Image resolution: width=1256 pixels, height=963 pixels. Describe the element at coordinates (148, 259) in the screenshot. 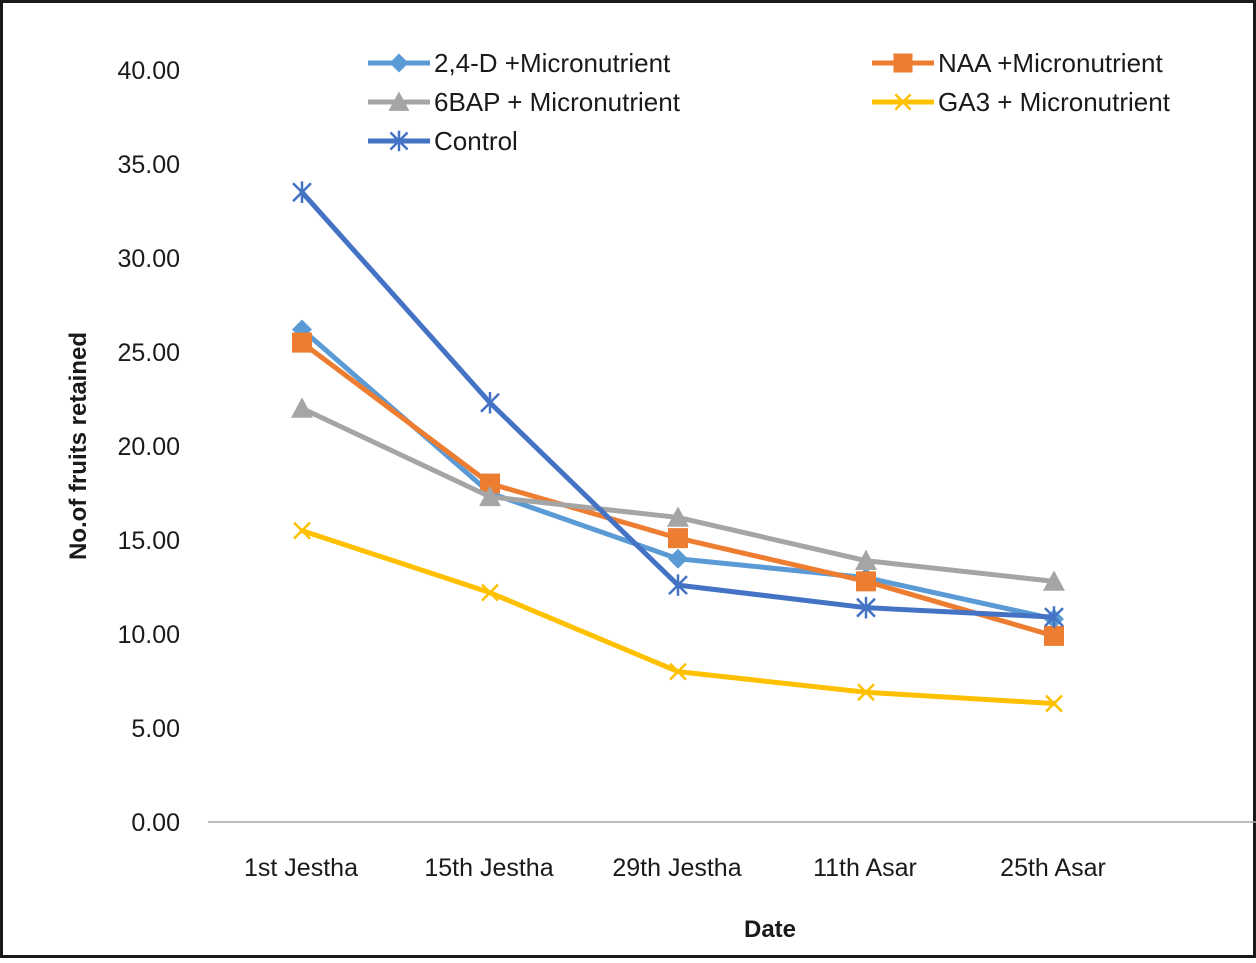

I see `y-tick-label: 30.00` at that location.